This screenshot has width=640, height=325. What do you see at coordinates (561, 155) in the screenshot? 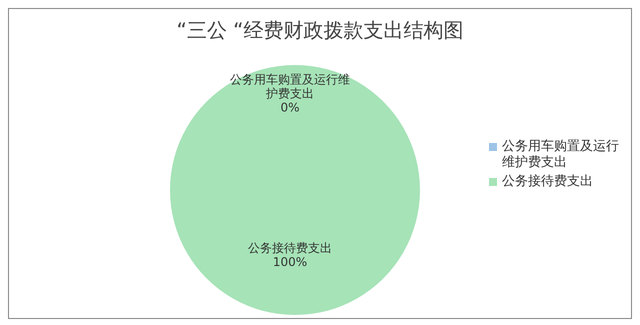
I see `legend-label: 公务用车购置及运行维护费支出` at bounding box center [561, 155].